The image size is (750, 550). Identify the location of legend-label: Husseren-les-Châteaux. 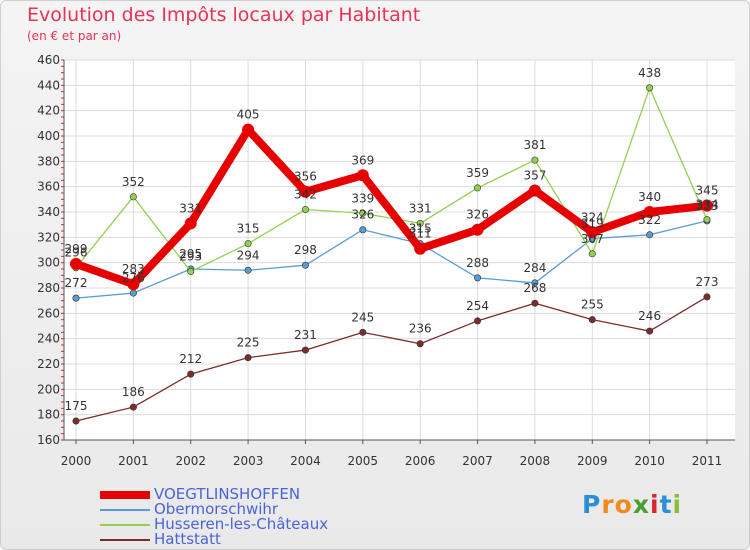
(241, 524).